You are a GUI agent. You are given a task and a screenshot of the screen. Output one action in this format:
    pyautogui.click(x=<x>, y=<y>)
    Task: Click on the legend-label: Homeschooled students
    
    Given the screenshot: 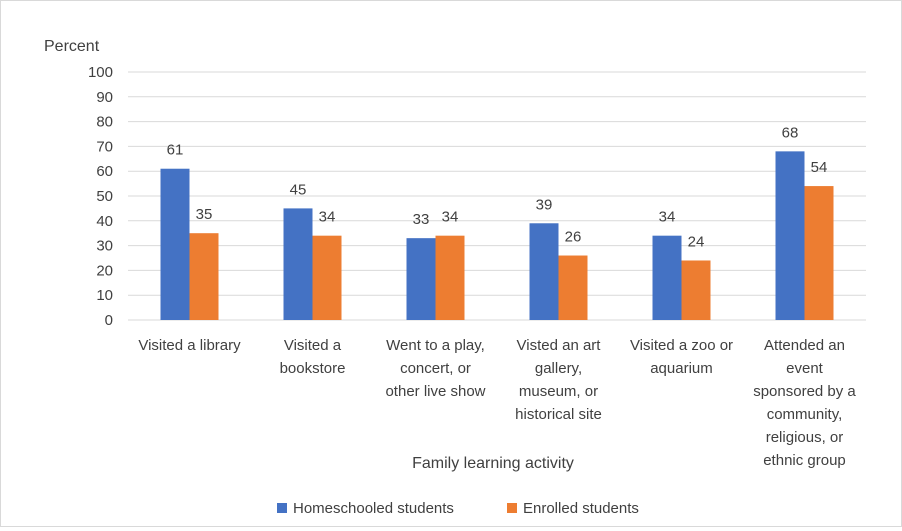 What is the action you would take?
    pyautogui.click(x=373, y=508)
    